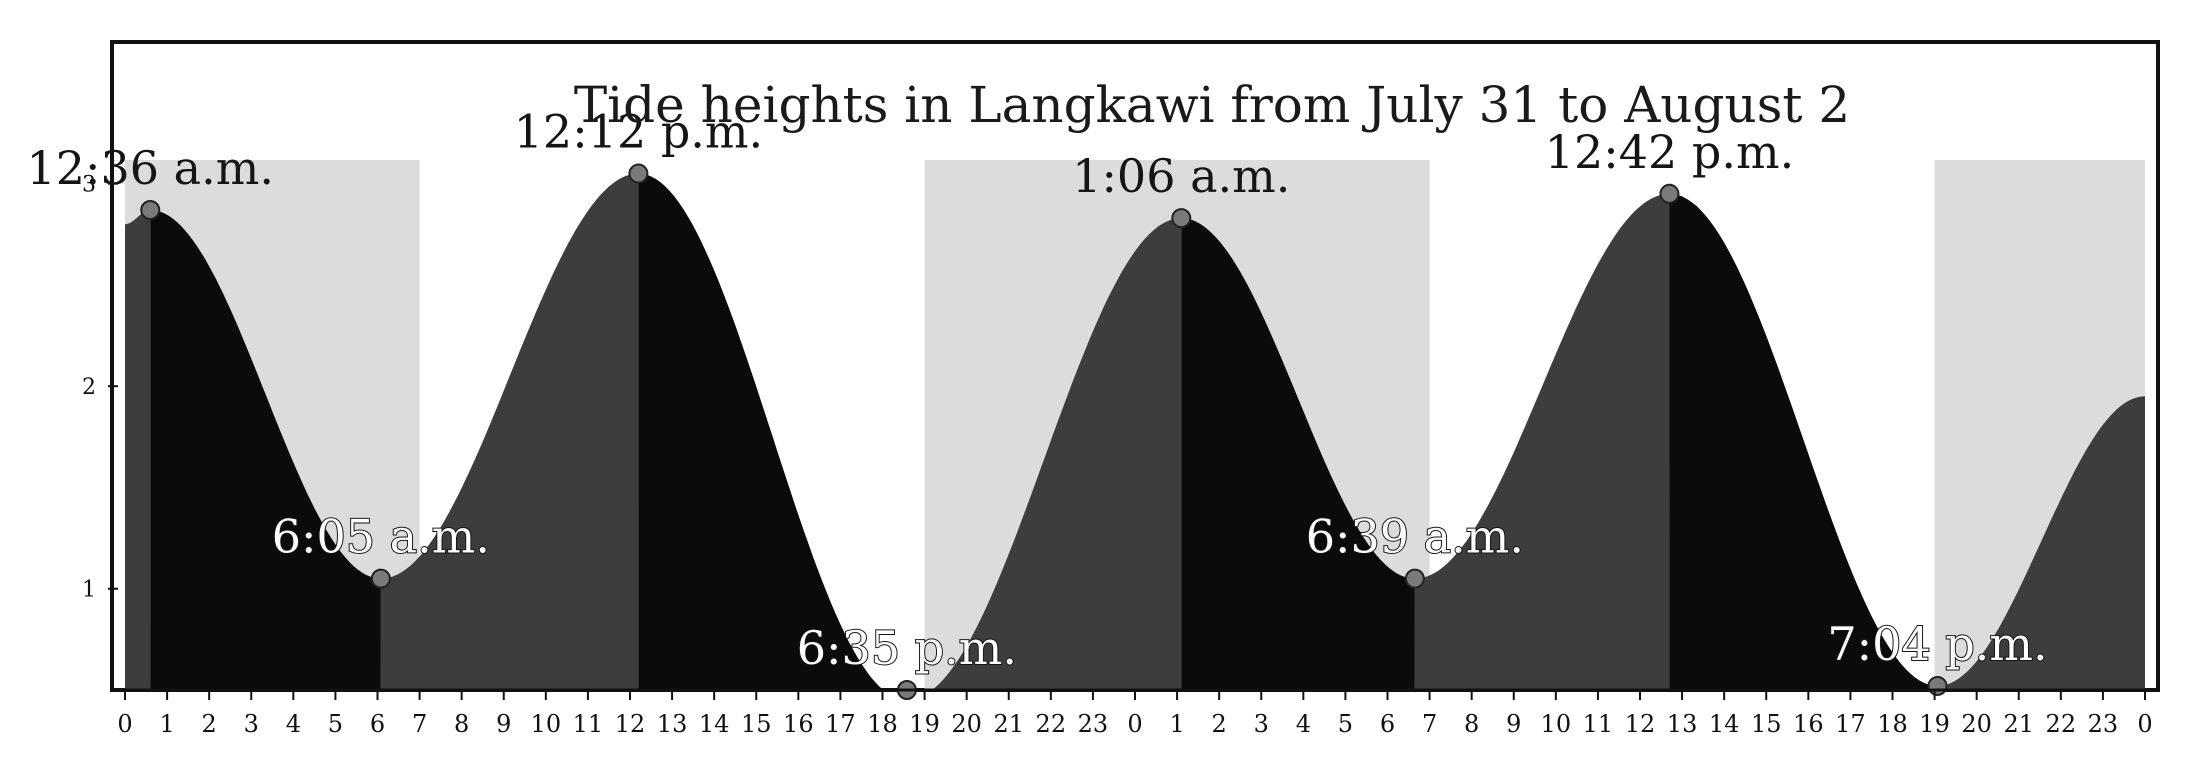 The width and height of the screenshot is (2198, 760). I want to click on x-tick-label-34: 10, so click(1556, 724).